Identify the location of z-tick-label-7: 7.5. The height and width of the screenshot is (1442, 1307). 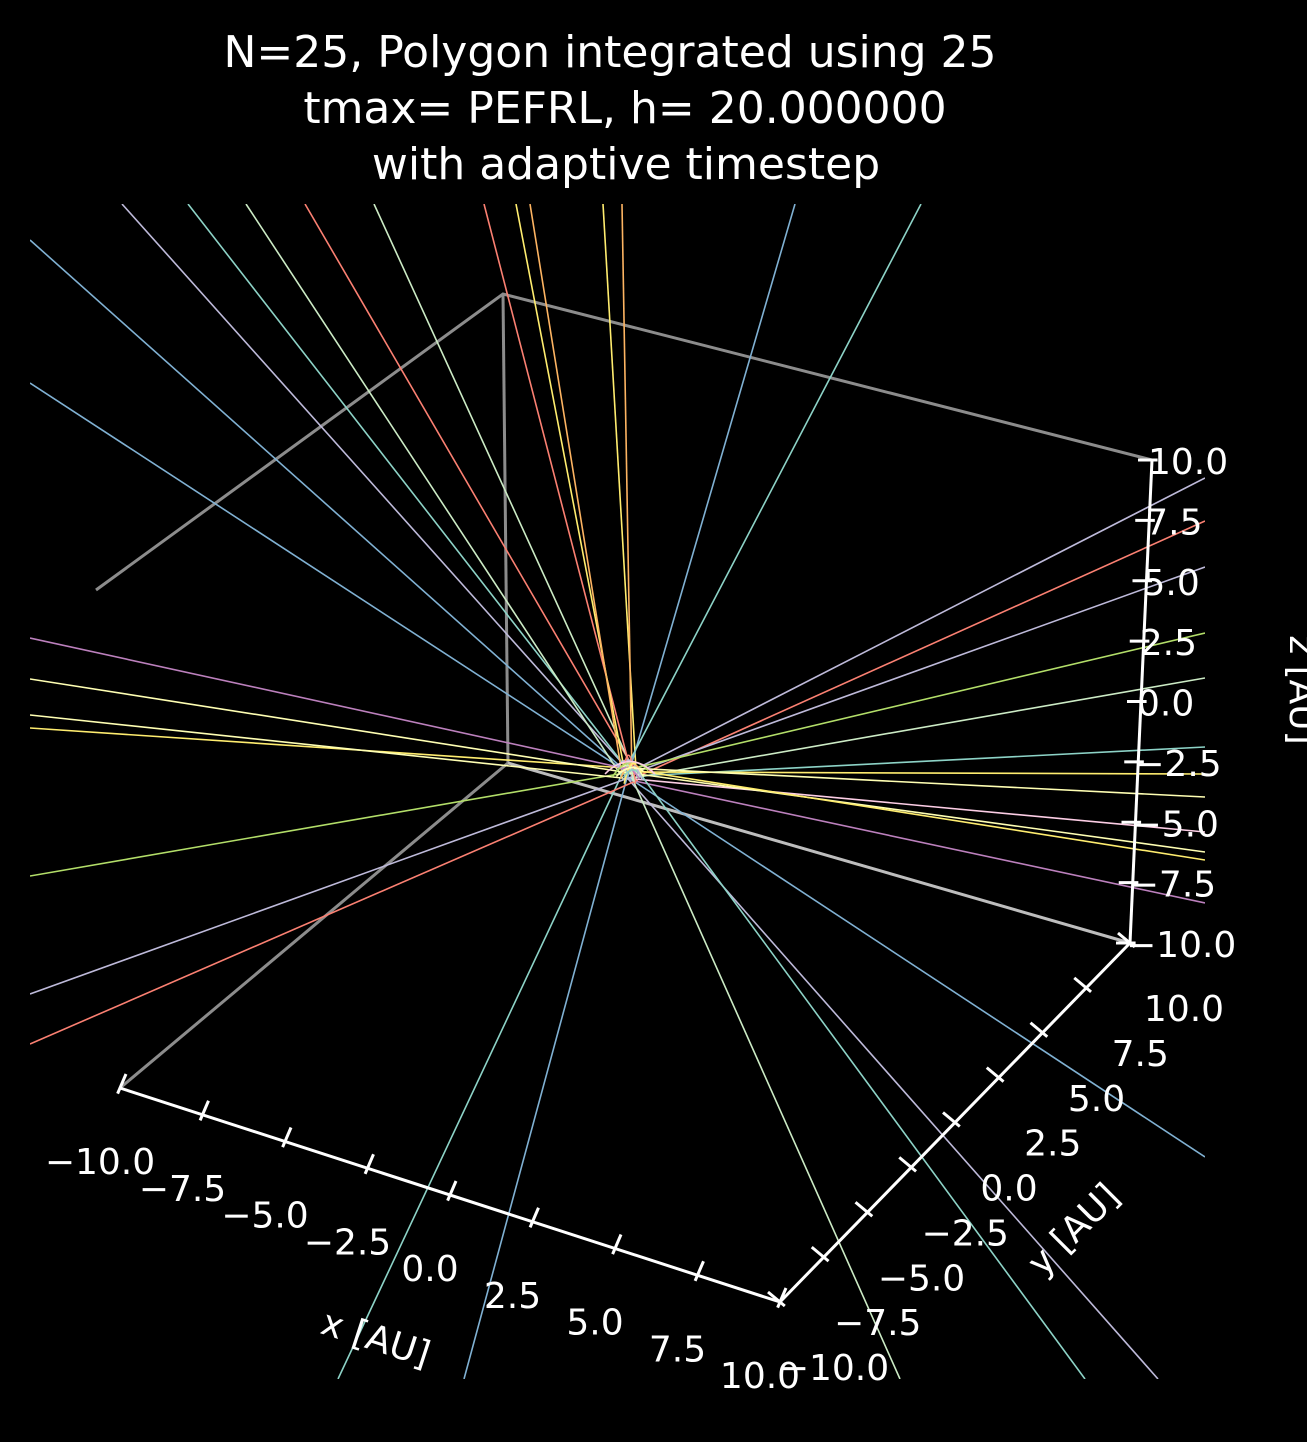
(1173, 522).